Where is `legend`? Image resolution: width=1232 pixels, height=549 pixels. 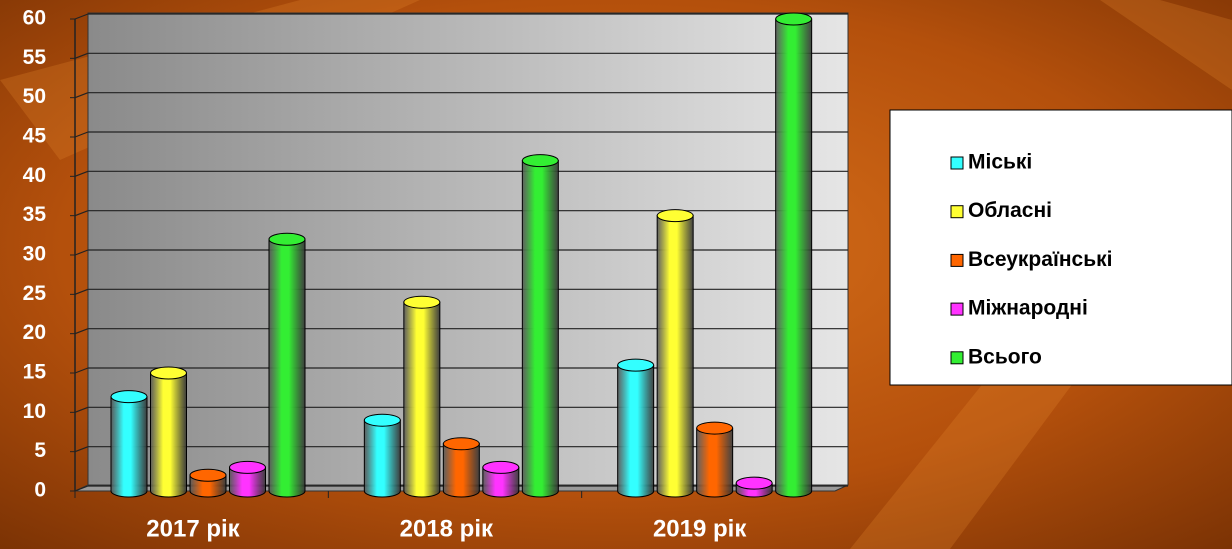
legend is located at coordinates (1060, 247).